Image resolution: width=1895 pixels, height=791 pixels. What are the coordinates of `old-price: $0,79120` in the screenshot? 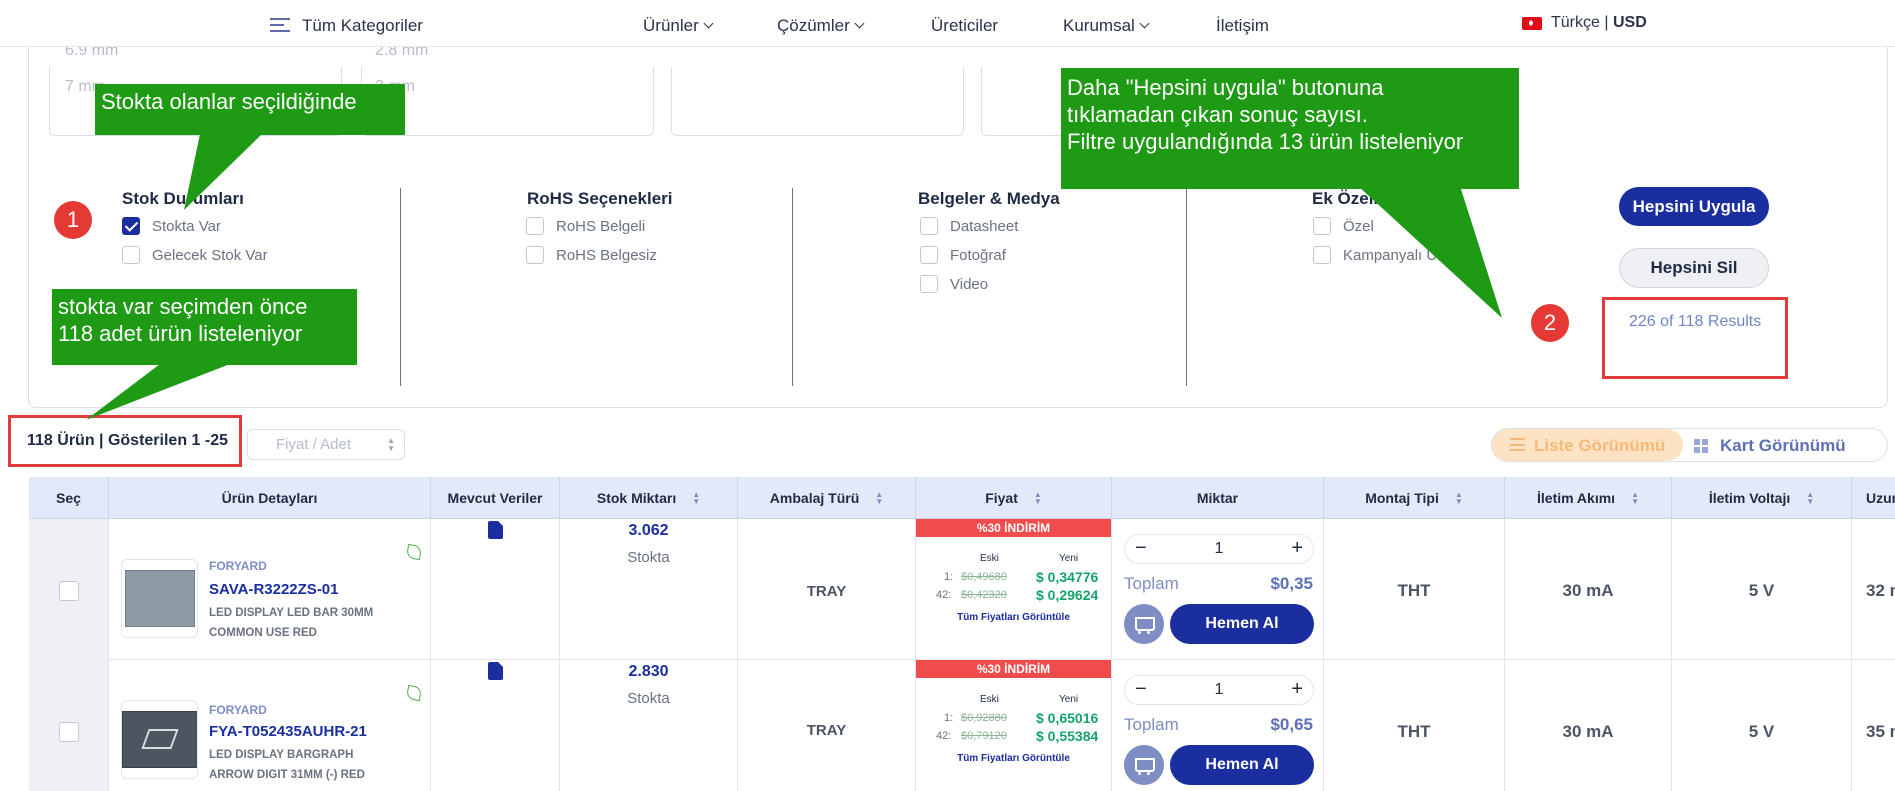 It's located at (984, 736).